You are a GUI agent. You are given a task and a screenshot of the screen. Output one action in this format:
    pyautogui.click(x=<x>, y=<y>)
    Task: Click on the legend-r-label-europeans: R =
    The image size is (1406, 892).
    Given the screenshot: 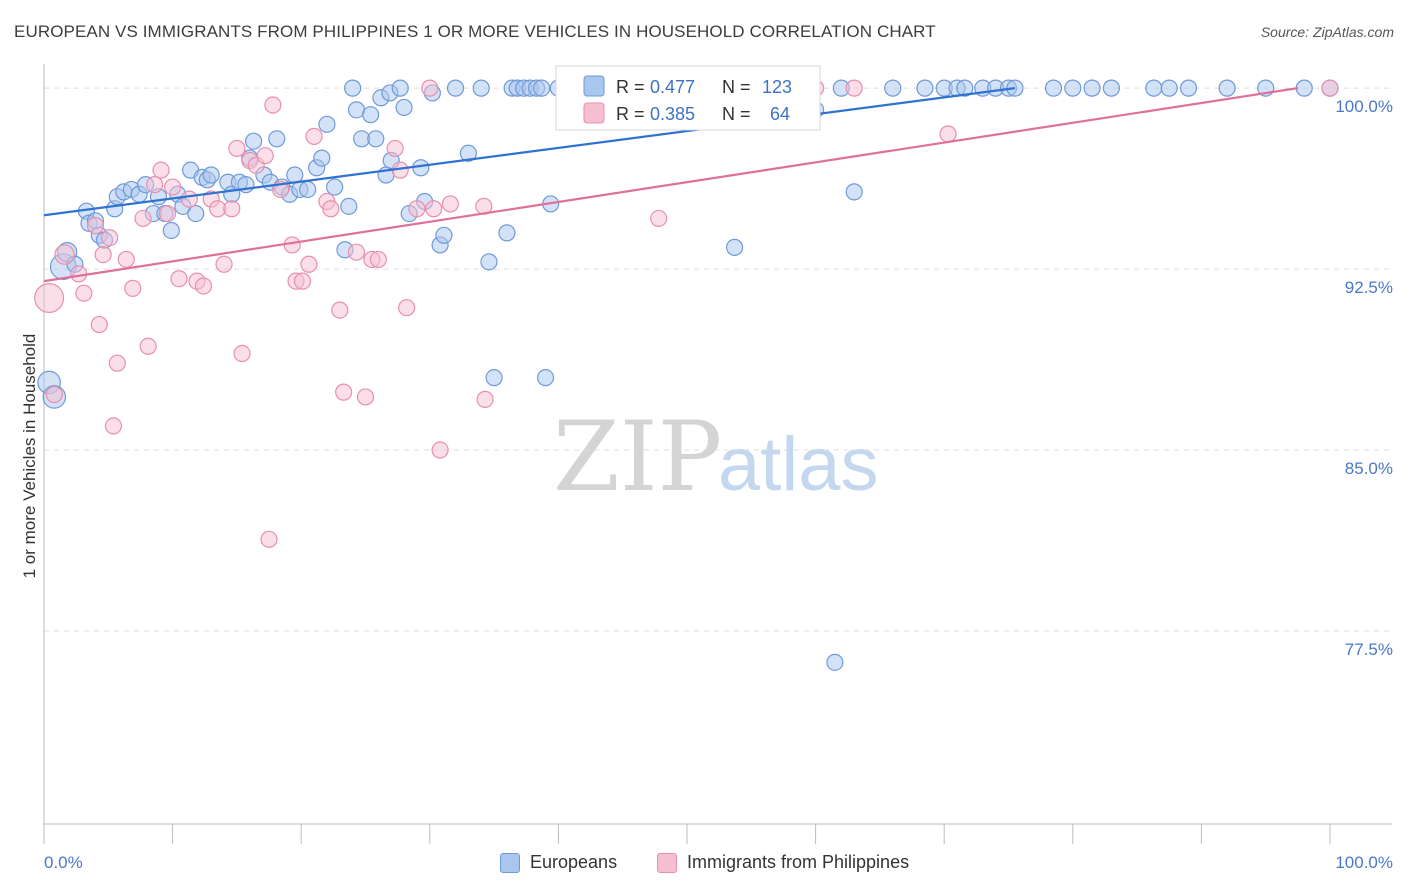 What is the action you would take?
    pyautogui.click(x=630, y=87)
    